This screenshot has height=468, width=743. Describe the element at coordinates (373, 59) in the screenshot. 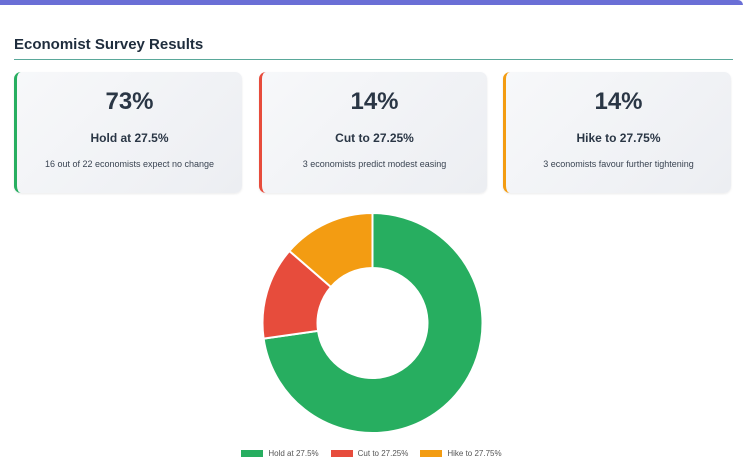

I see `title-divider` at that location.